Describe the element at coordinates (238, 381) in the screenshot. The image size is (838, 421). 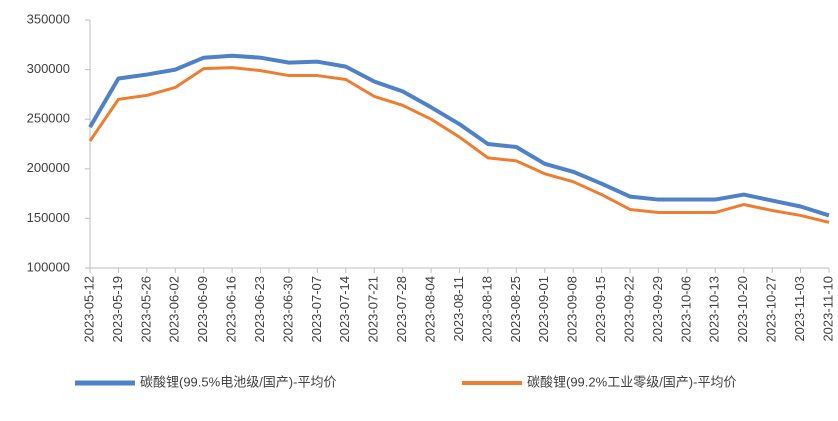
I see `legend-label: 碳酸锂(99.5%电池级/国产)-平均价` at that location.